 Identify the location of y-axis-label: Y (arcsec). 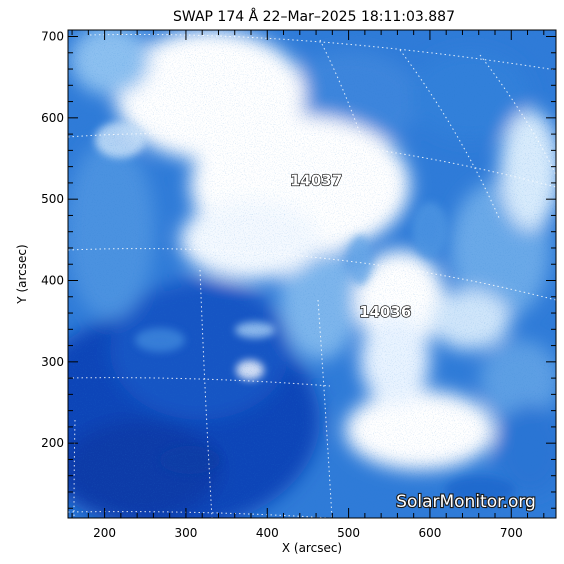
(22, 274).